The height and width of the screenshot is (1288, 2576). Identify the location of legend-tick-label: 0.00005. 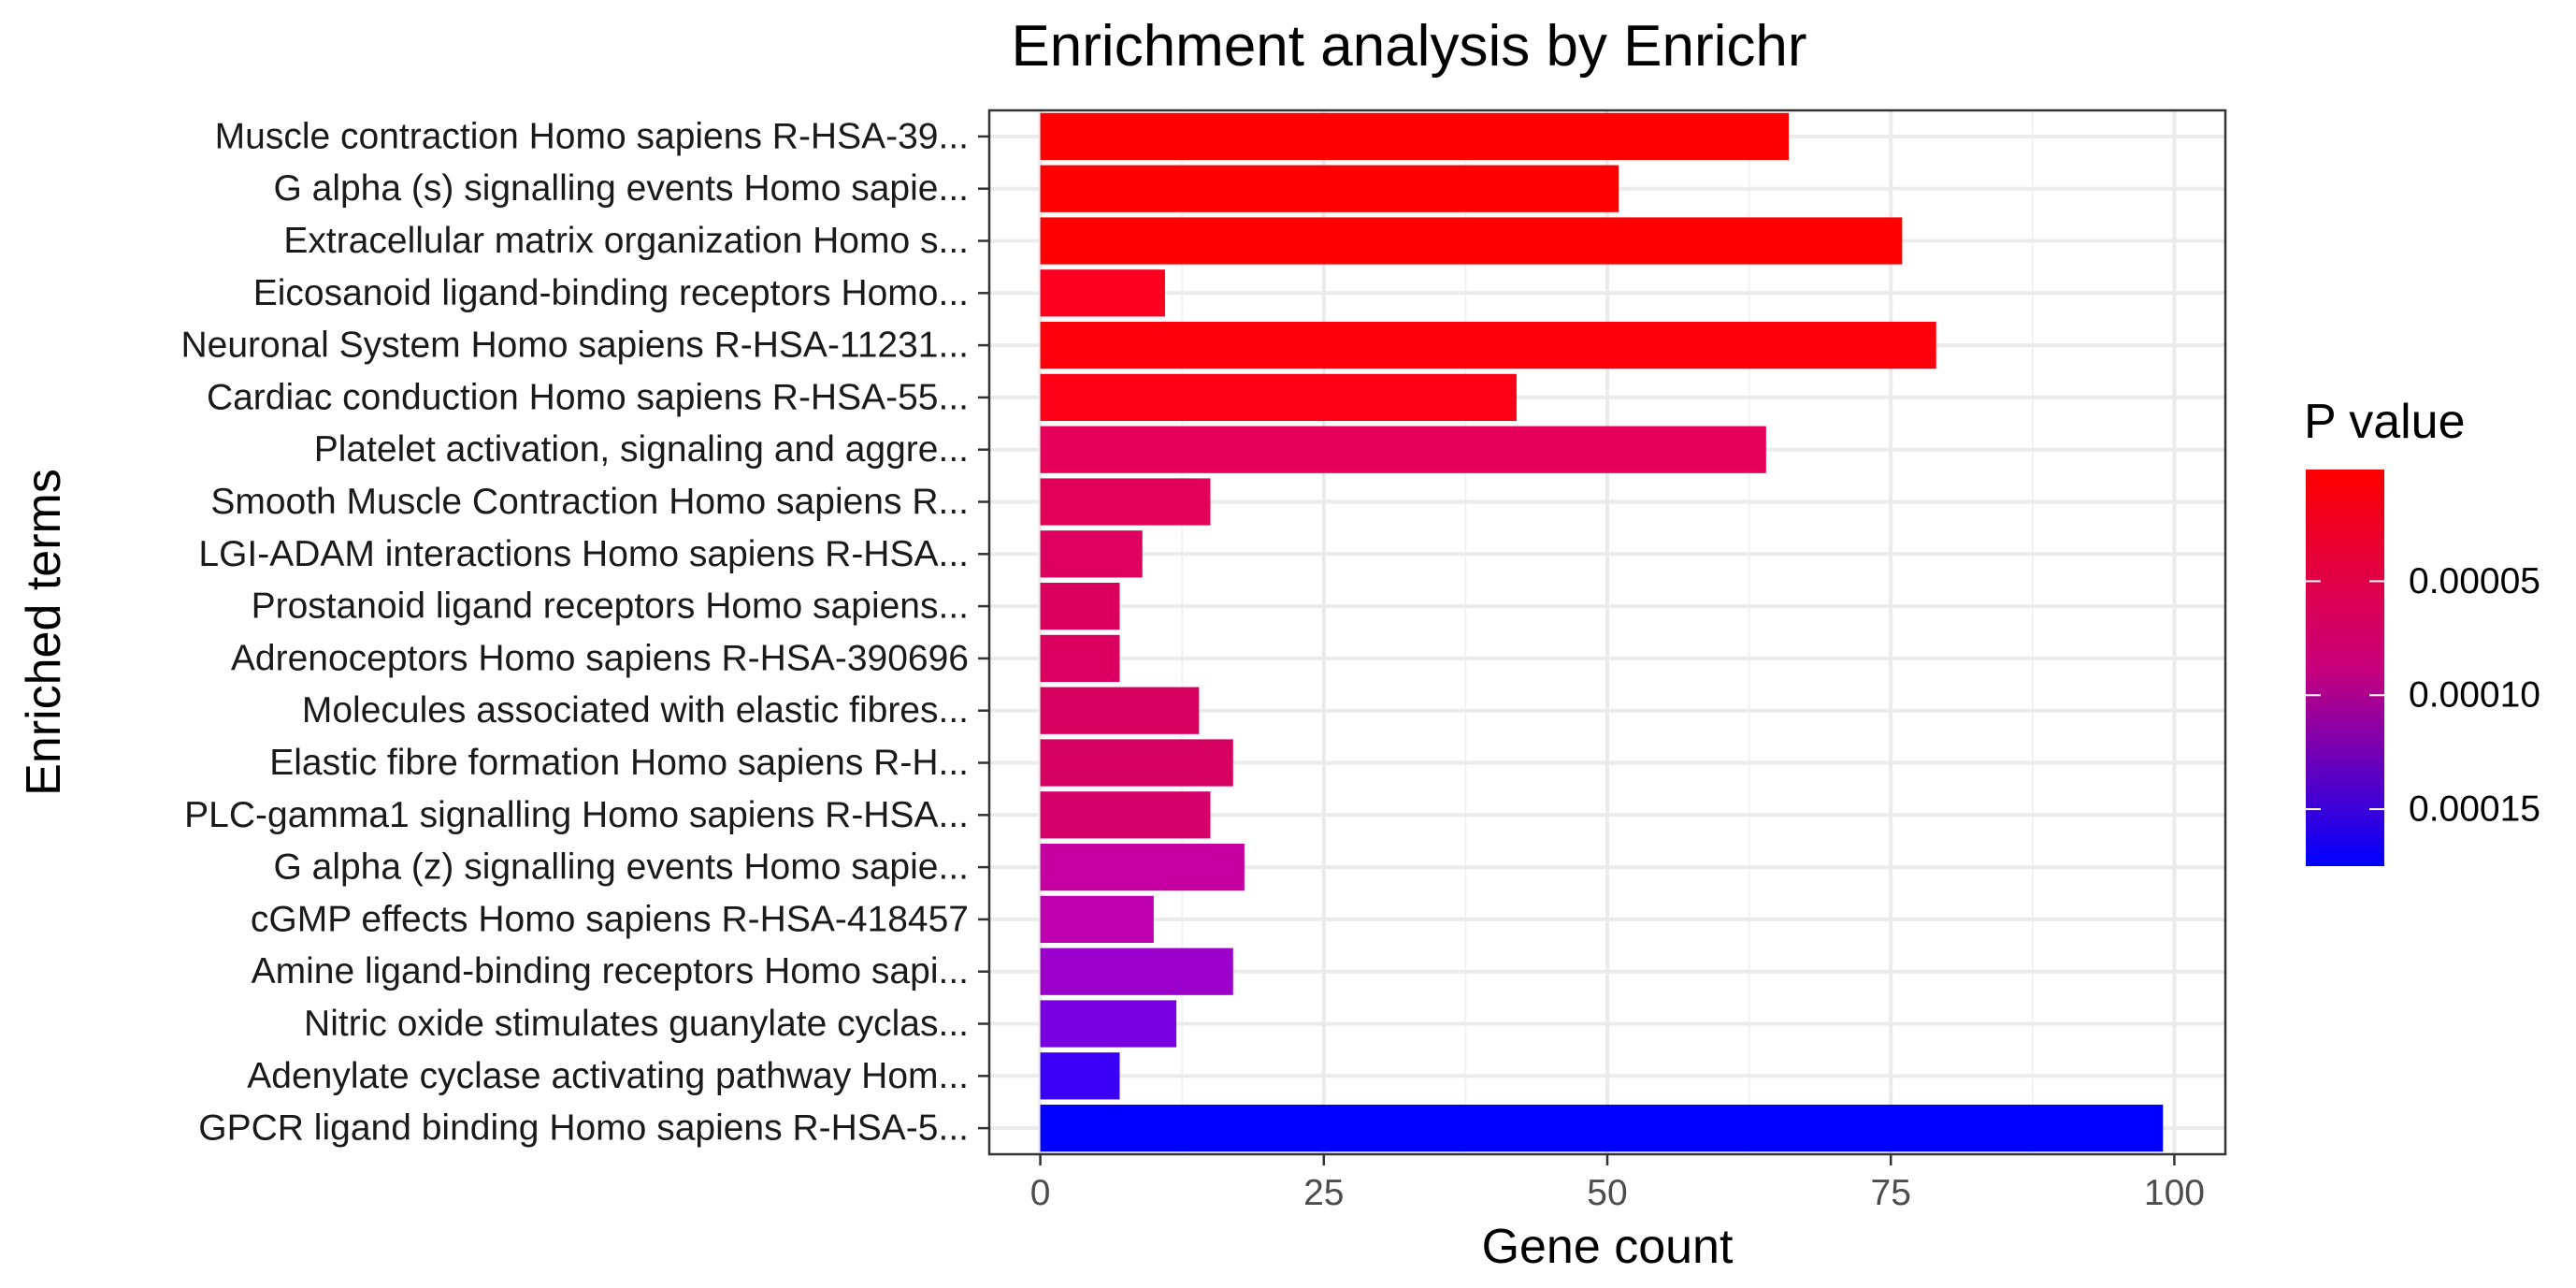
(2475, 581).